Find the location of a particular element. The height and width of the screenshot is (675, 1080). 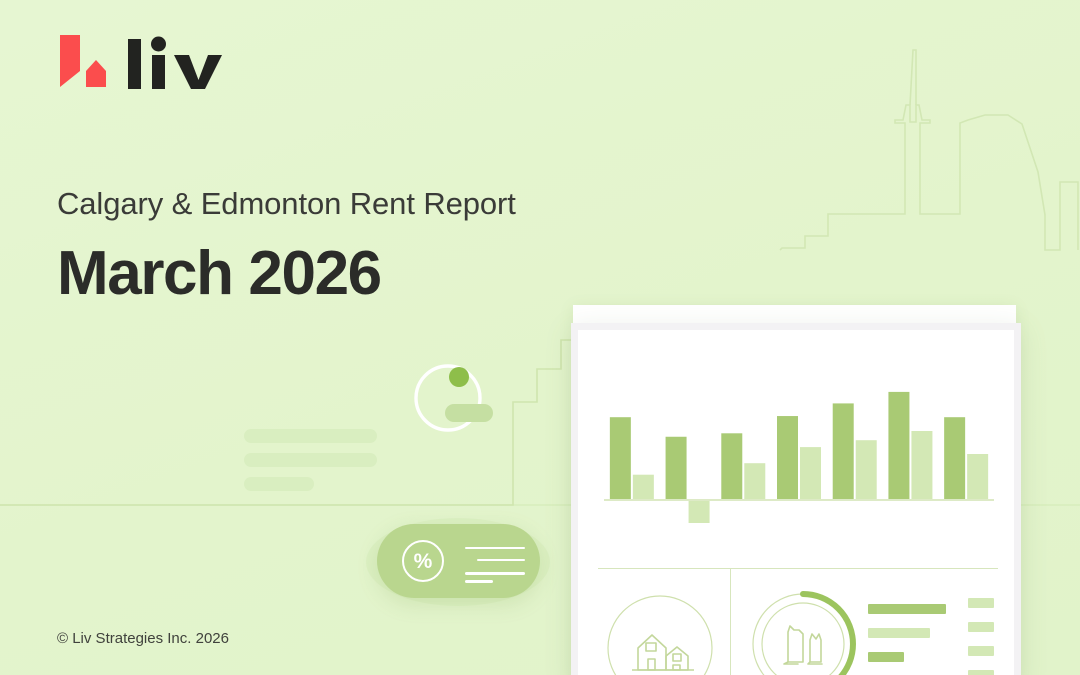

pet-friendly-panel is located at coordinates (804, 633).